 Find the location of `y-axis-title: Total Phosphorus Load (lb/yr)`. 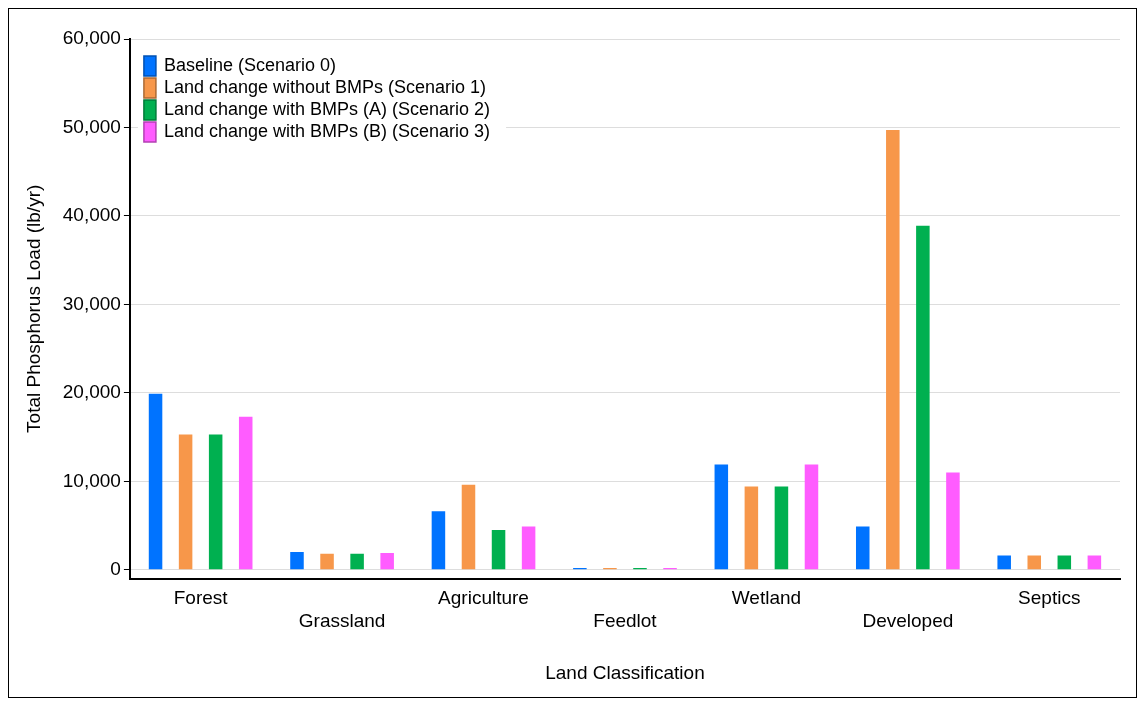

y-axis-title: Total Phosphorus Load (lb/yr) is located at coordinates (33, 308).